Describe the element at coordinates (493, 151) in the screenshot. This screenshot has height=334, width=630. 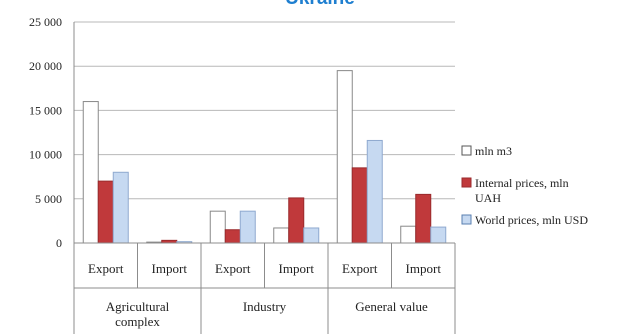
I see `legend-label: mln m3` at that location.